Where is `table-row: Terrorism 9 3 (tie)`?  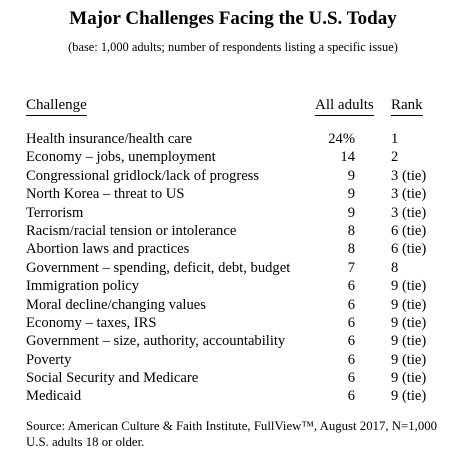
table-row: Terrorism 9 3 (tie) is located at coordinates (233, 213).